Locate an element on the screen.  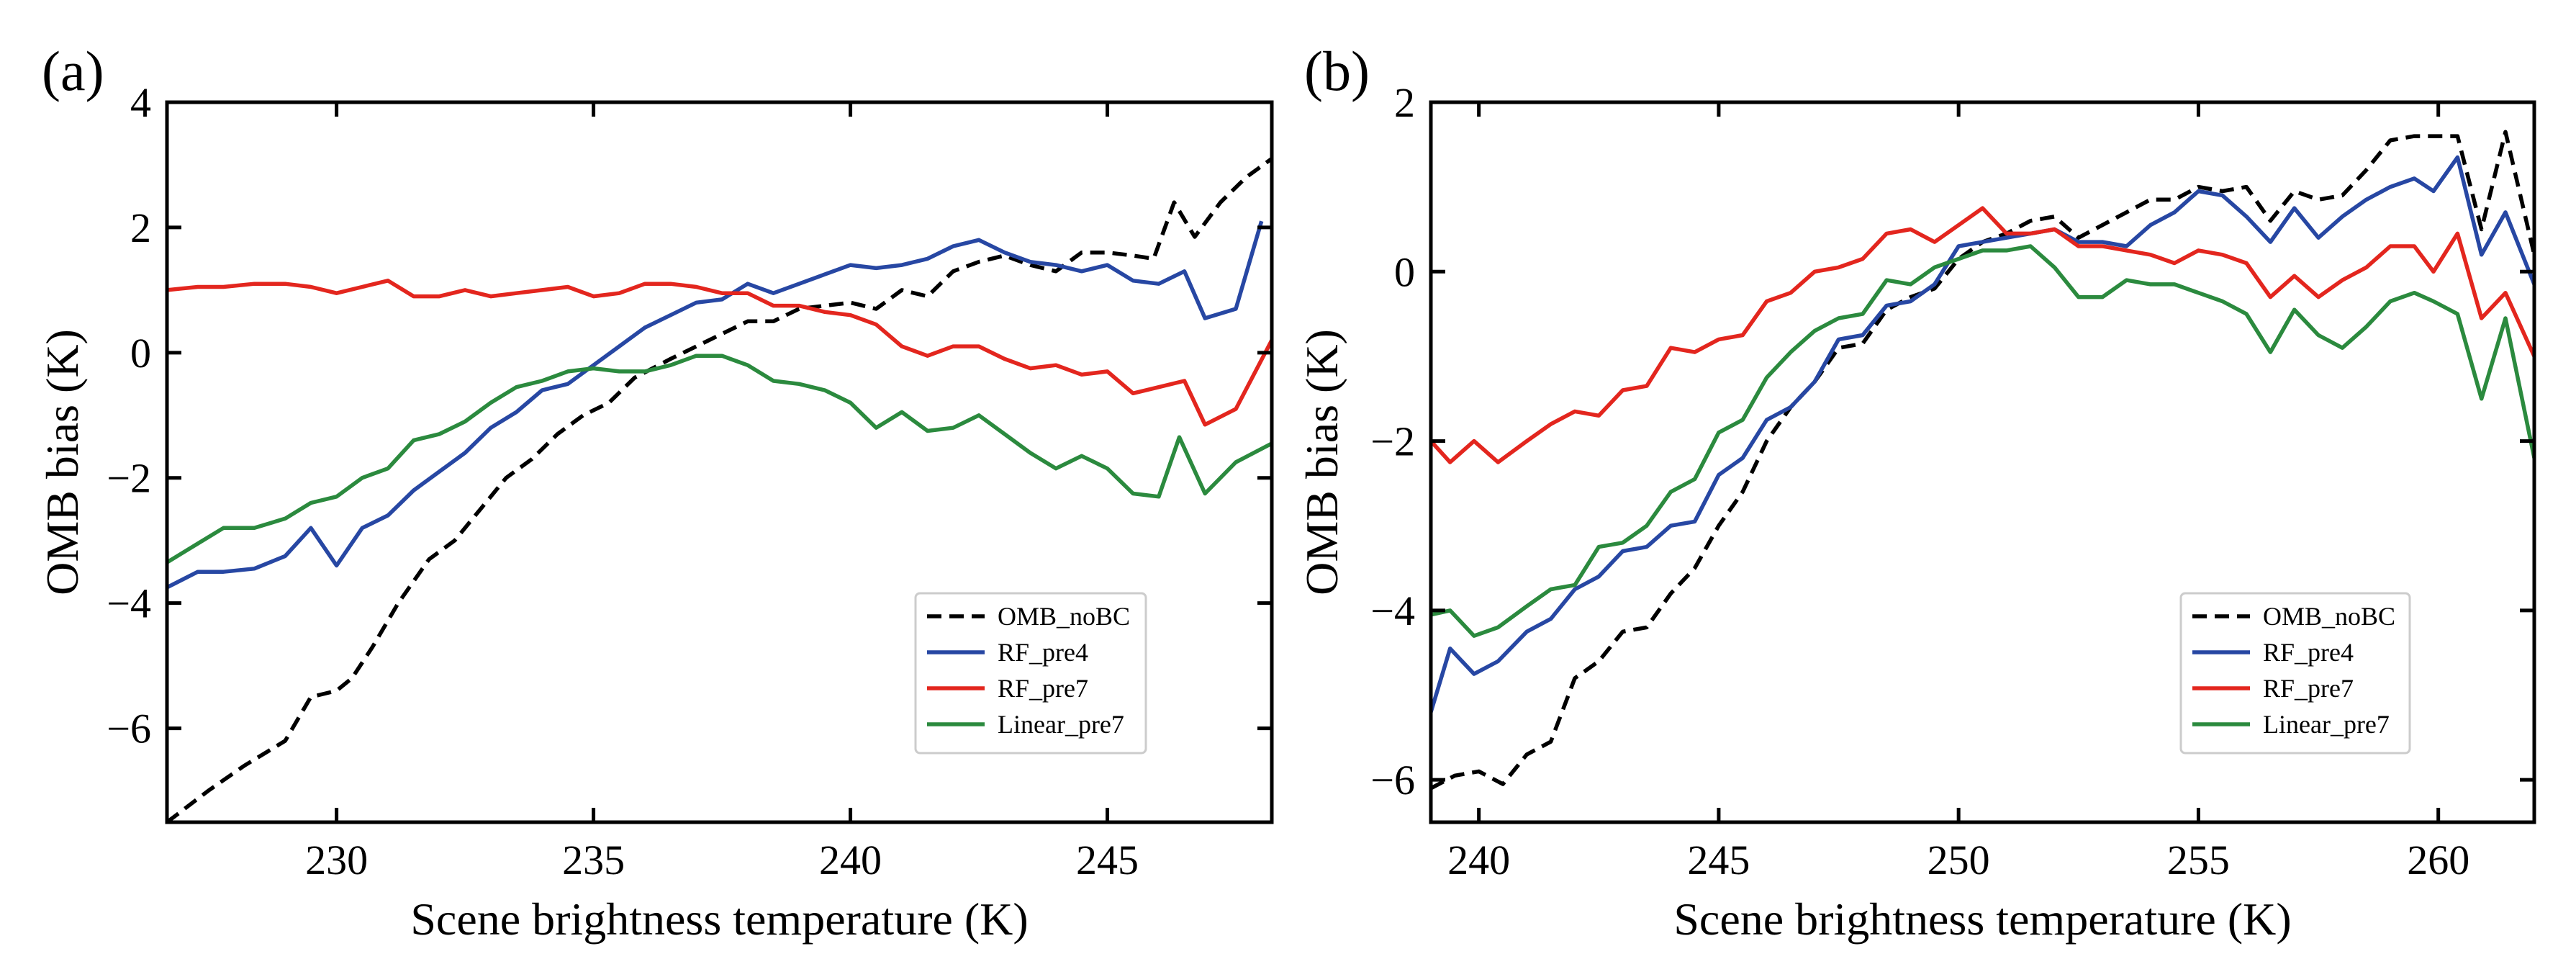
x-tick-label: 255 is located at coordinates (2198, 860).